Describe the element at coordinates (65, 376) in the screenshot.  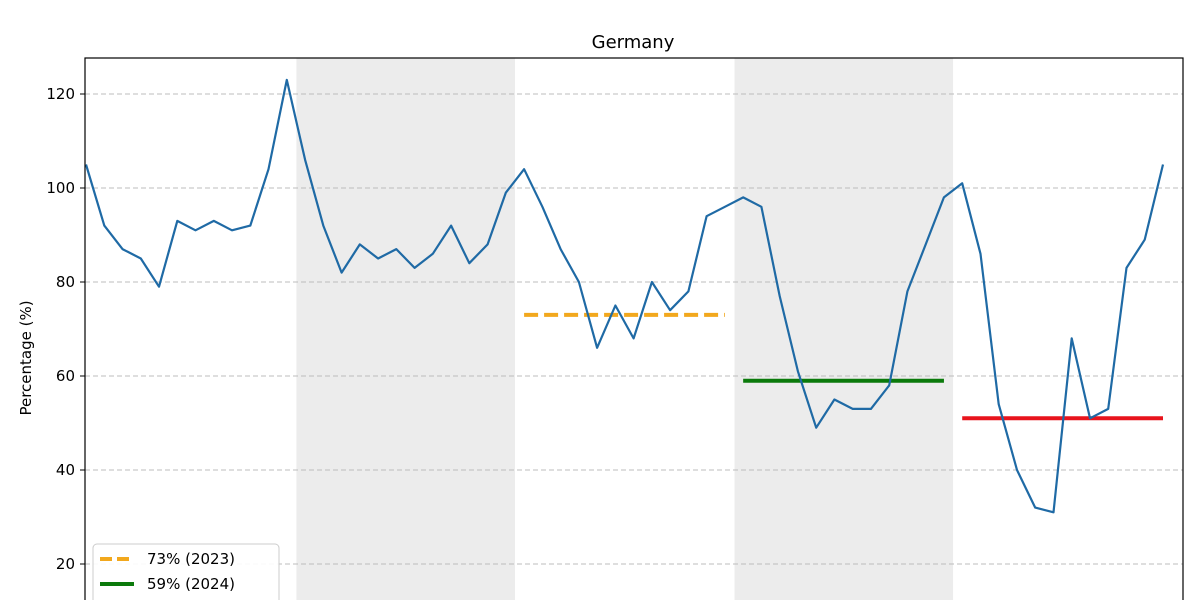
I see `ytick-label-60: 60` at that location.